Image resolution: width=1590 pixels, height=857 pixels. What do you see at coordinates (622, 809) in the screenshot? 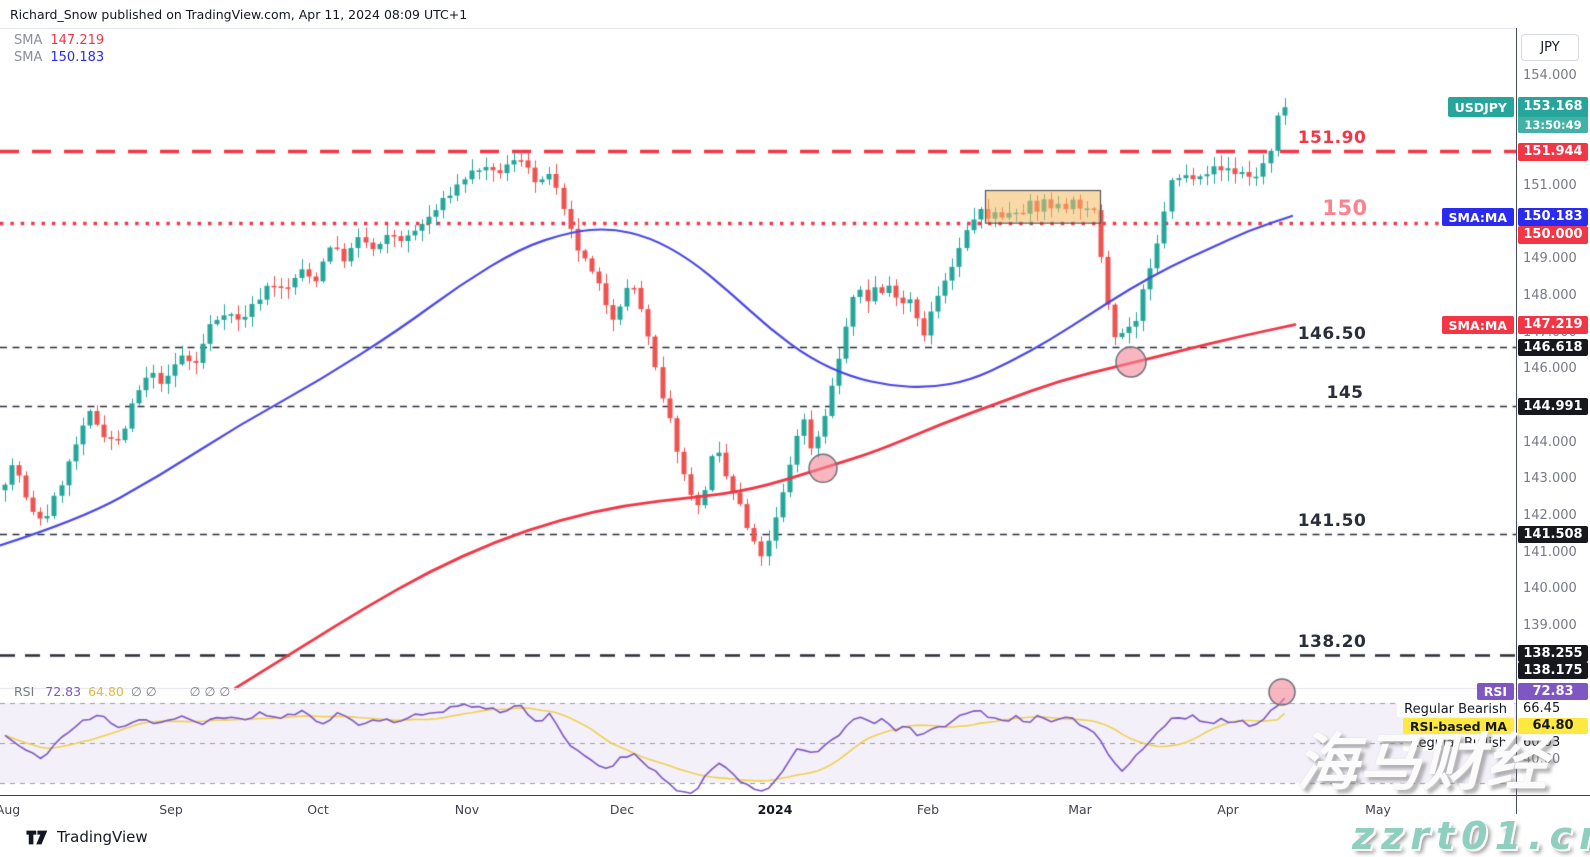
I see `time-label-Dec: Dec` at bounding box center [622, 809].